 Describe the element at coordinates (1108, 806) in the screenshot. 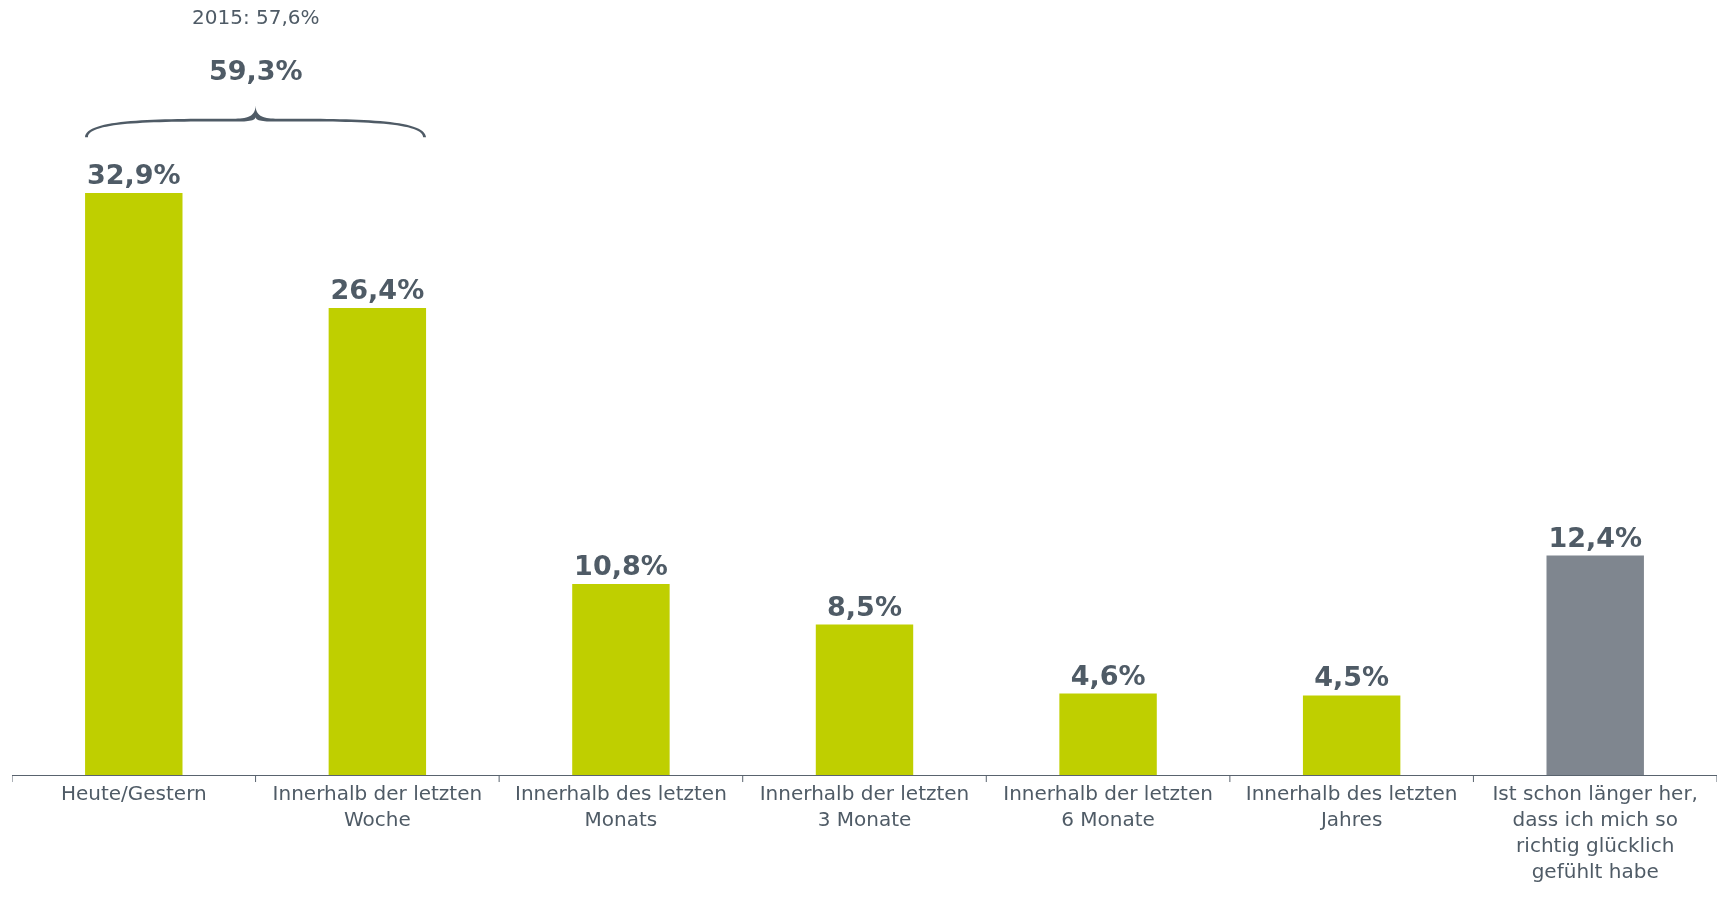

I see `x-tick-label: Innerhalb der letzten 6 Monate` at that location.